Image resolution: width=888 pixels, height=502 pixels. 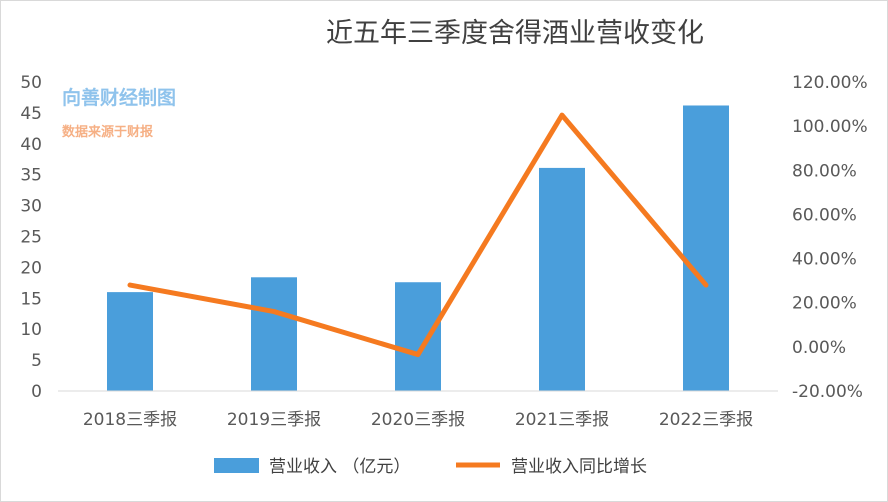 What do you see at coordinates (236, 465) in the screenshot?
I see `legend-bar-swatch` at bounding box center [236, 465].